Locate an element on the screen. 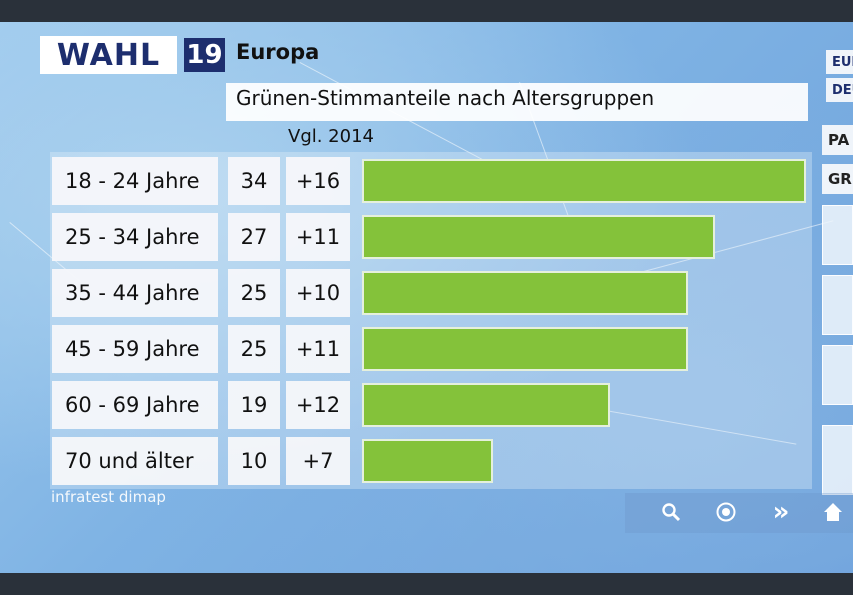 This screenshot has height=595, width=853. change-label: +10 is located at coordinates (318, 293).